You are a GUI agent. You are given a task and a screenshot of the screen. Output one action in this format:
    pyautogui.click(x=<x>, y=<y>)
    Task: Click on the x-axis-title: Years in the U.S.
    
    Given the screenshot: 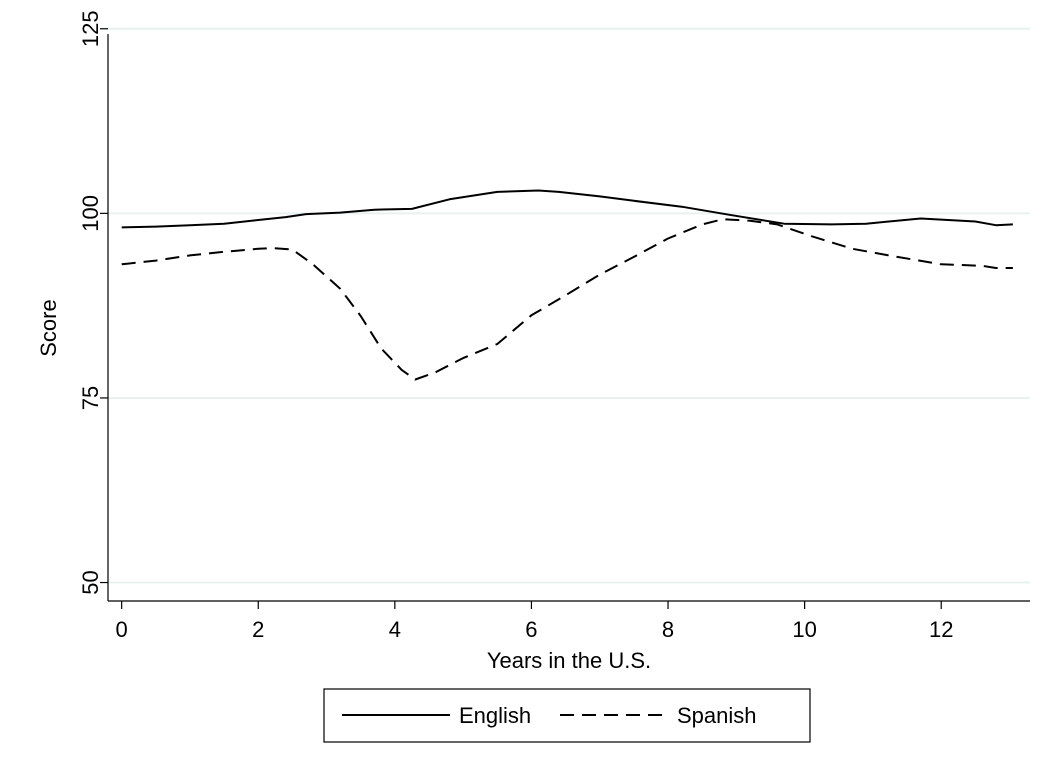 What is the action you would take?
    pyautogui.click(x=569, y=660)
    